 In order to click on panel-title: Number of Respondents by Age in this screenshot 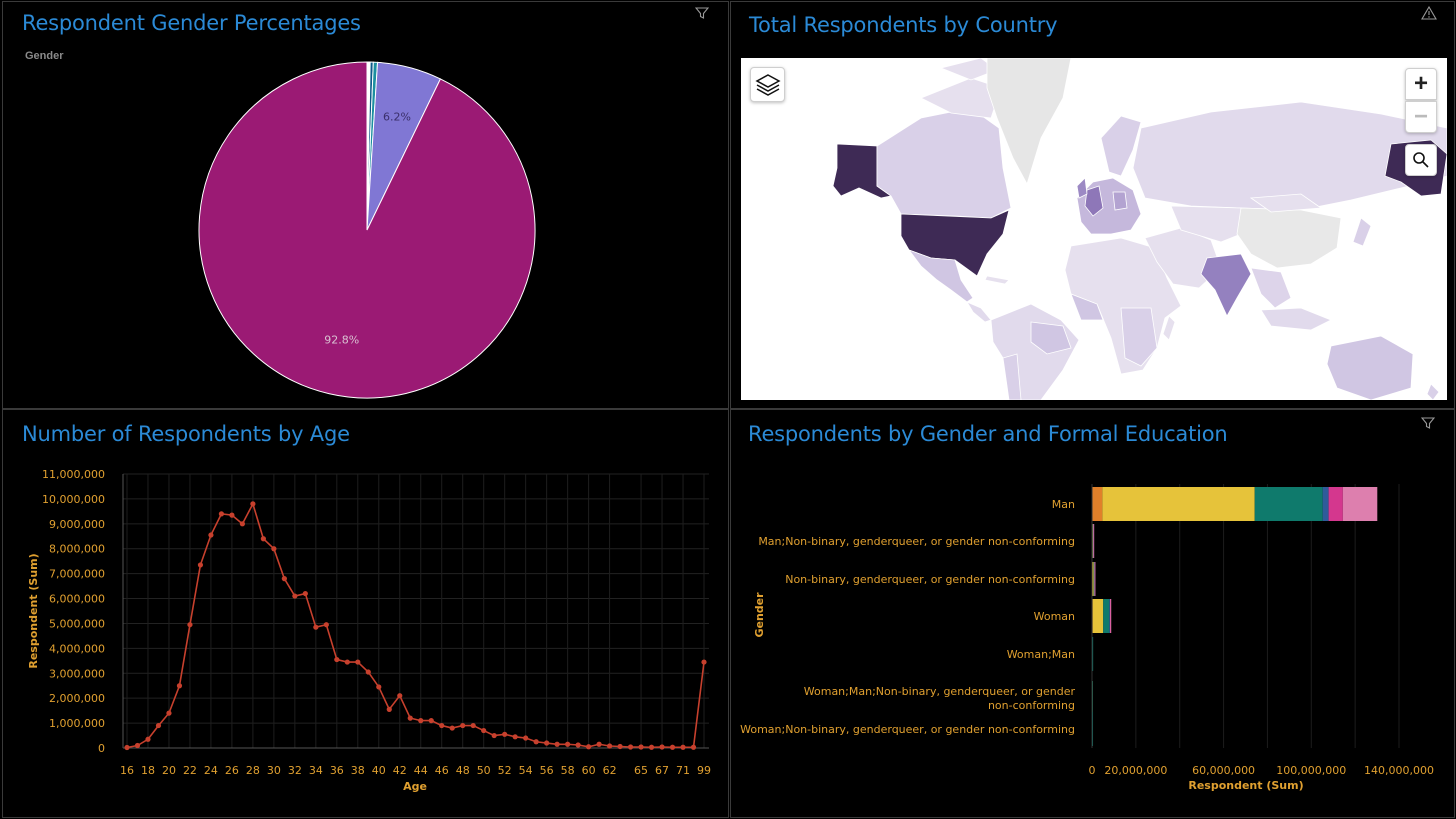, I will do `click(186, 434)`.